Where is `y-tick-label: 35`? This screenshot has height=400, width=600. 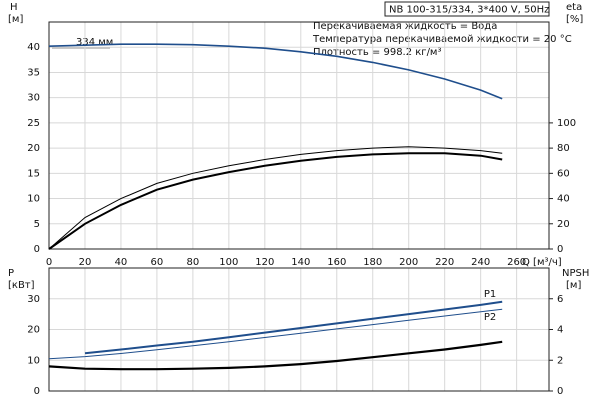
y-tick-label: 35 is located at coordinates (33, 72).